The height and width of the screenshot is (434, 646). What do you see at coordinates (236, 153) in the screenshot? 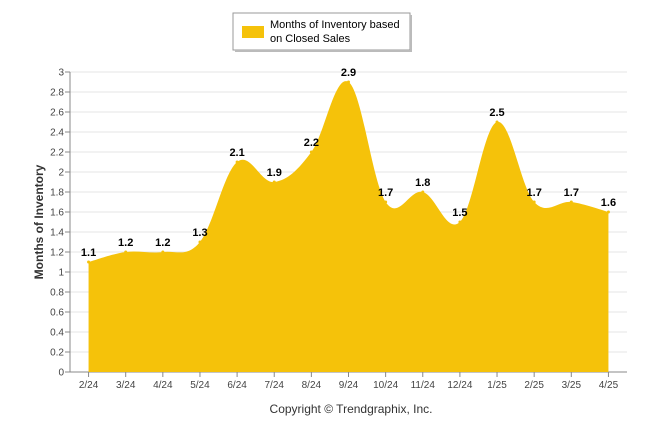
I see `data-label: 2.1` at bounding box center [236, 153].